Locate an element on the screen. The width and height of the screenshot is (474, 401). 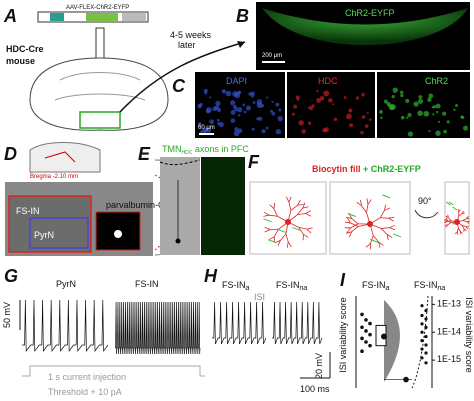
cell: FS-IN is located at coordinates (147, 284).